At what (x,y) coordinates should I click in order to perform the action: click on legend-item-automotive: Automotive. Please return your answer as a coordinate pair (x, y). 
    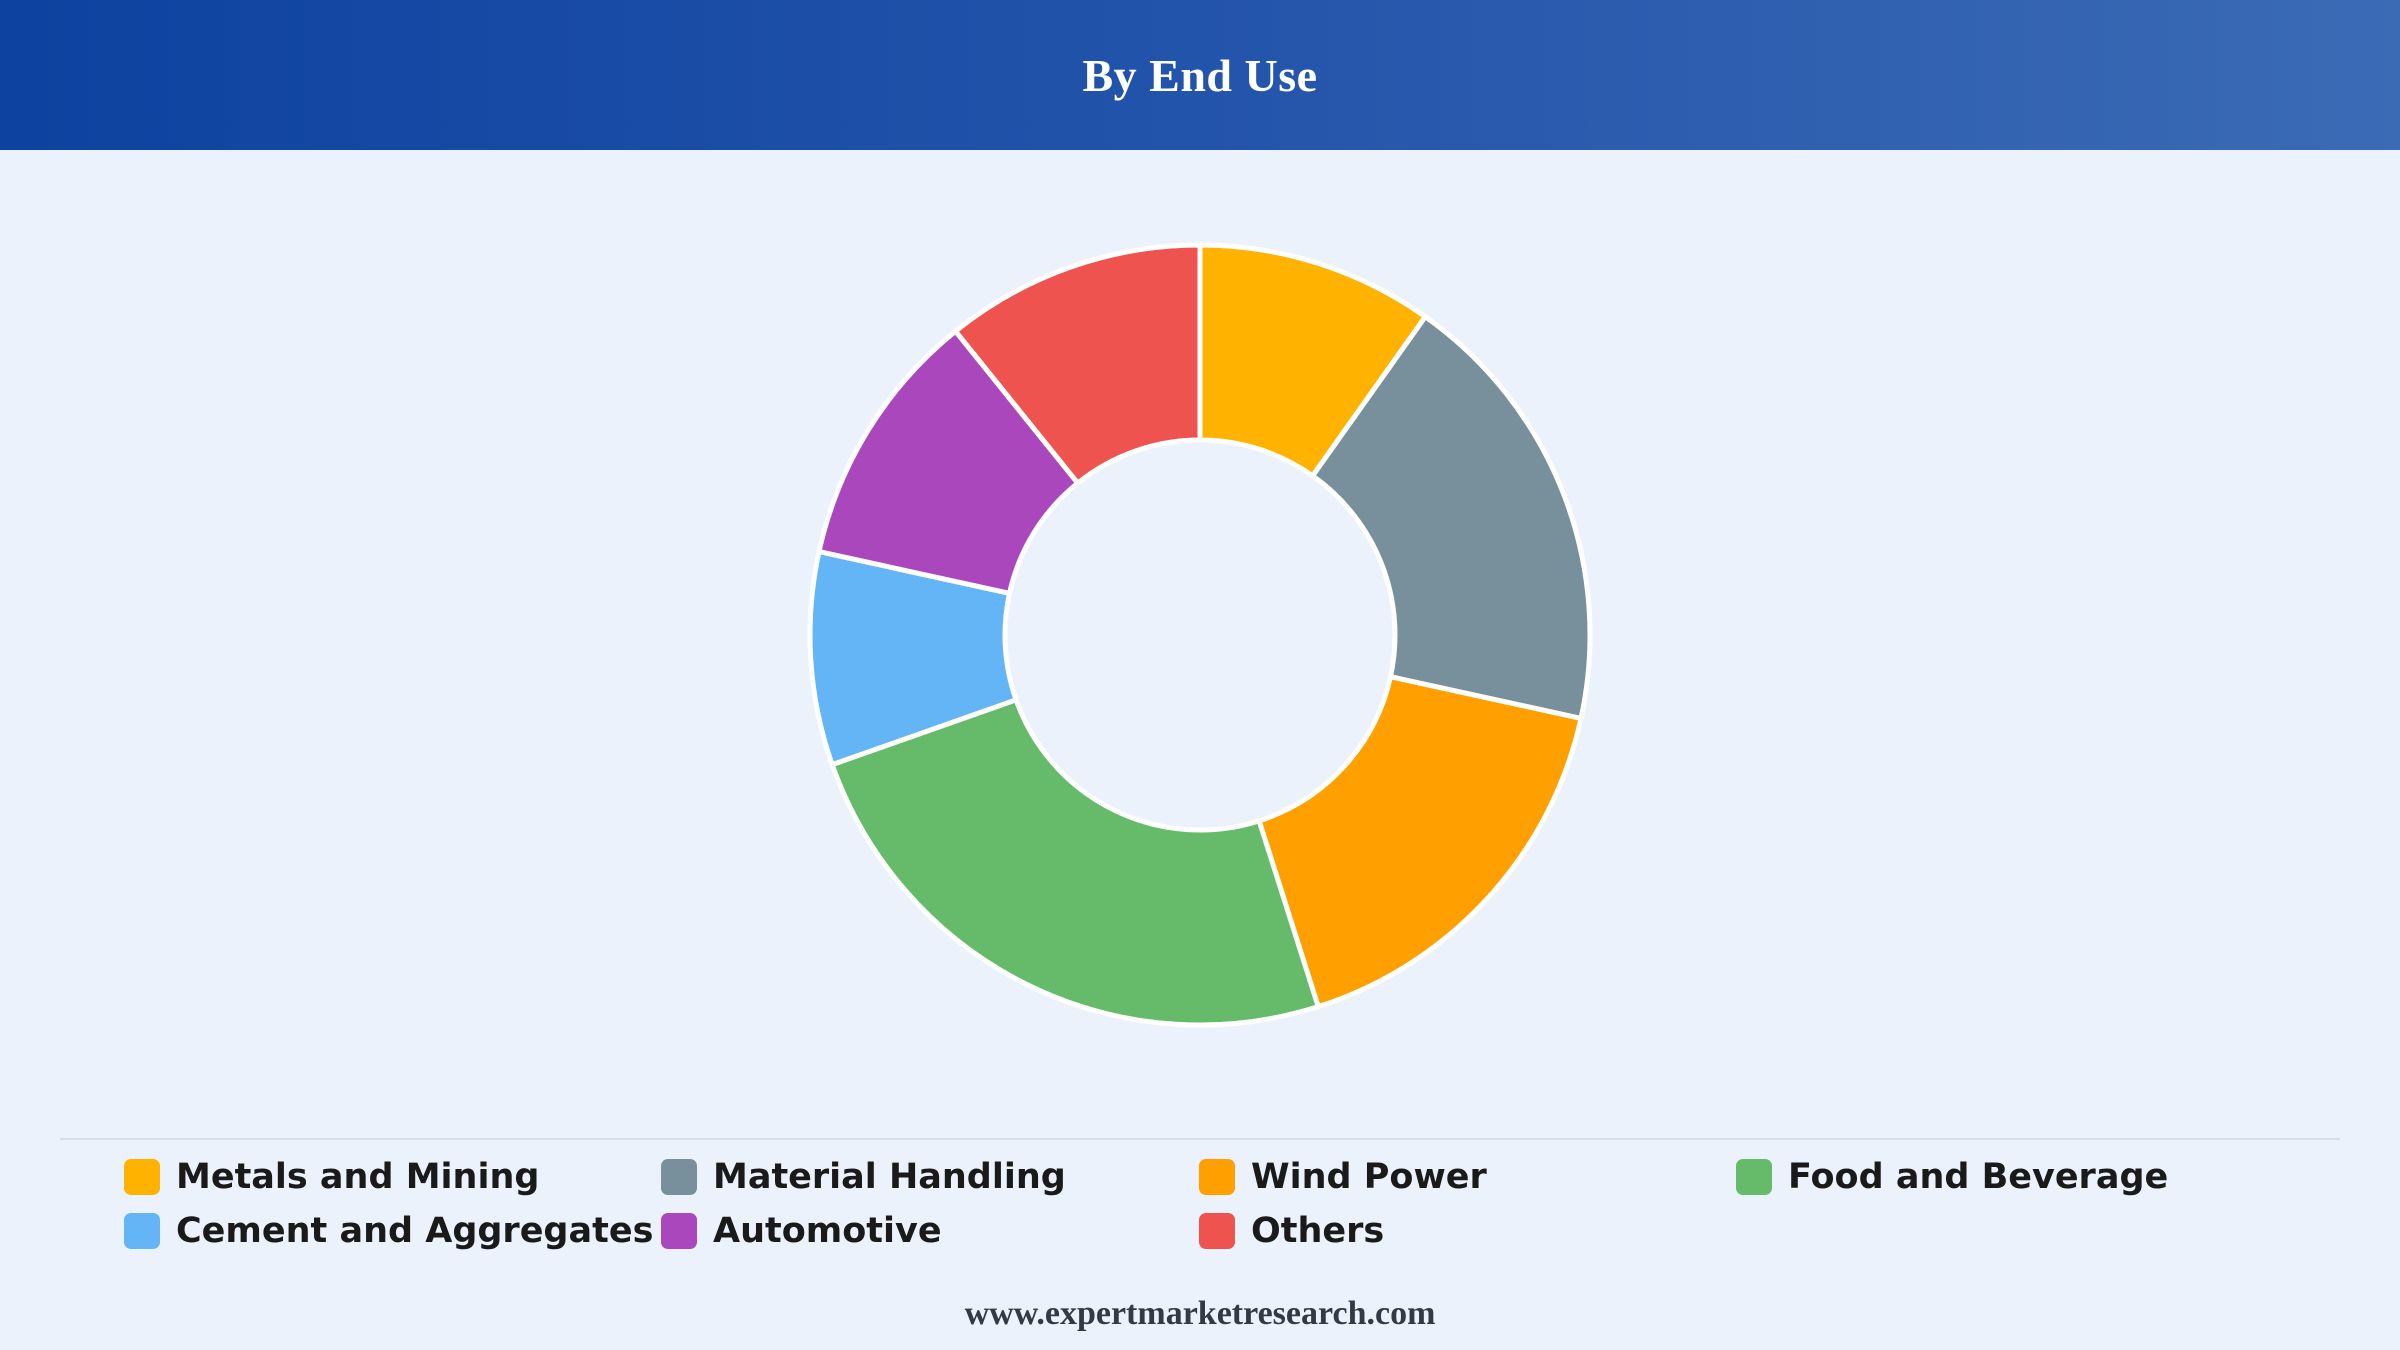
    Looking at the image, I should click on (801, 1231).